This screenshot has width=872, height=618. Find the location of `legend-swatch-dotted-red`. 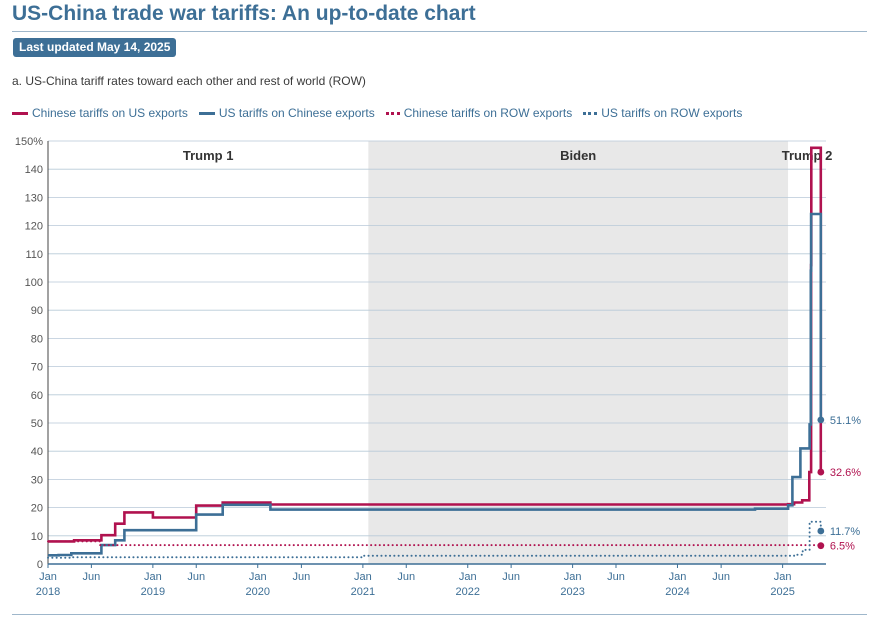

legend-swatch-dotted-red is located at coordinates (392, 113).